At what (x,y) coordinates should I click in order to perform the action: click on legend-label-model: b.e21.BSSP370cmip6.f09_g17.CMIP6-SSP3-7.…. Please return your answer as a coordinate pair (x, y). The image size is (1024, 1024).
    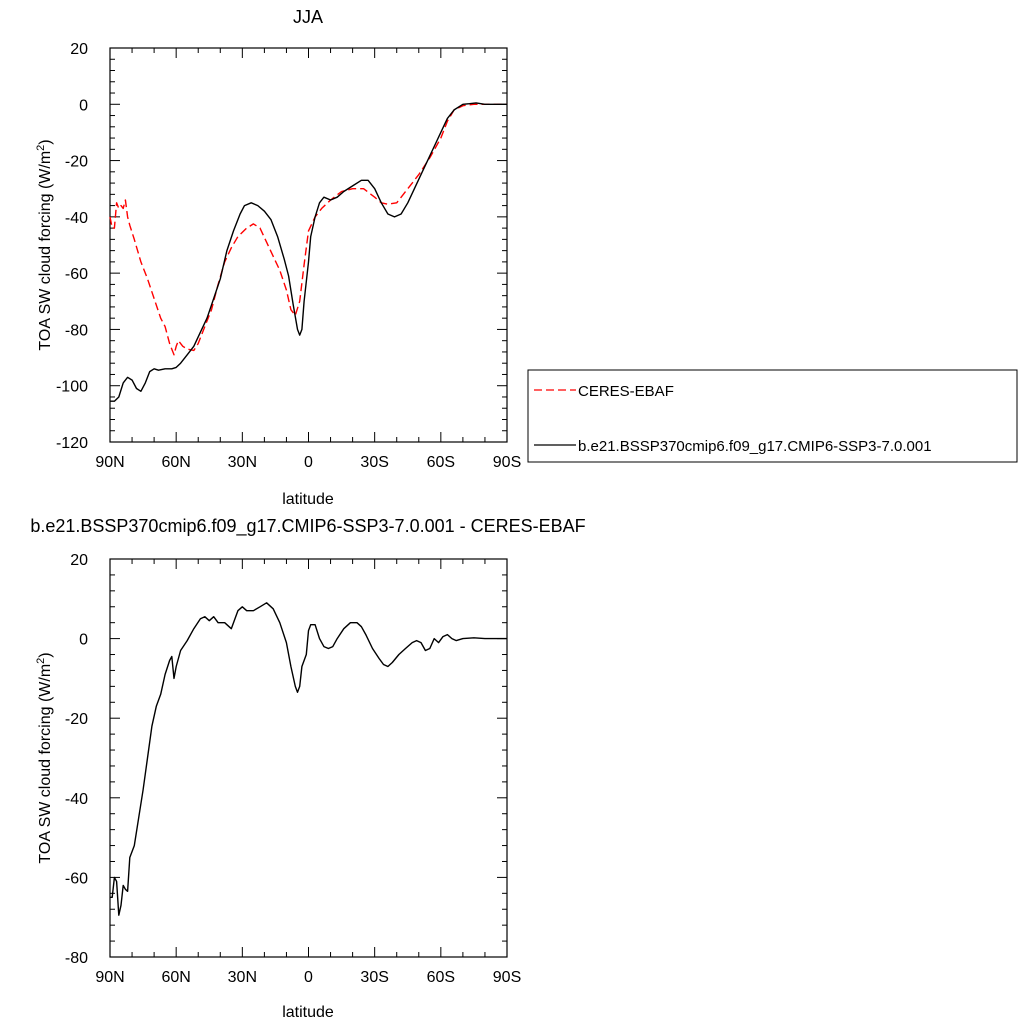
    Looking at the image, I should click on (755, 446).